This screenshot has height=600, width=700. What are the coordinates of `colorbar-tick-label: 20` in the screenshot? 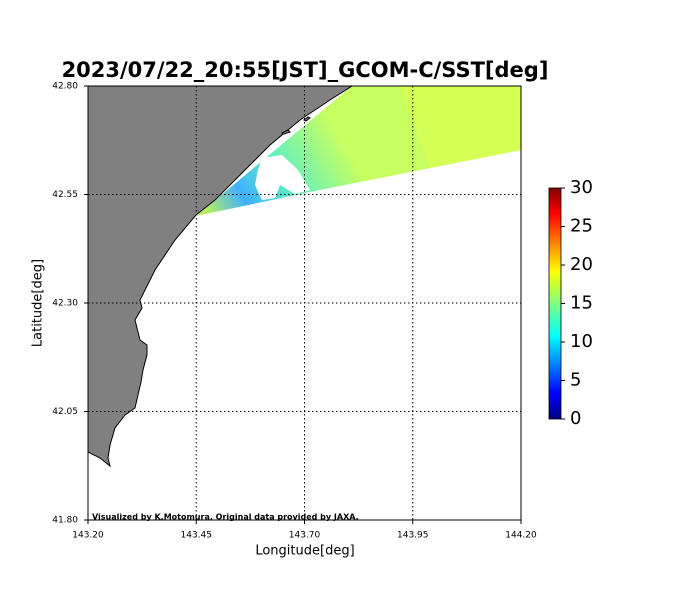 It's located at (581, 264).